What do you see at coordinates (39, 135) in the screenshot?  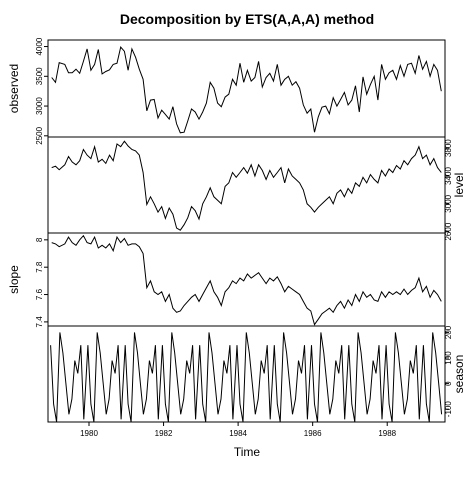 I see `y-tick-label-observed: 2500` at bounding box center [39, 135].